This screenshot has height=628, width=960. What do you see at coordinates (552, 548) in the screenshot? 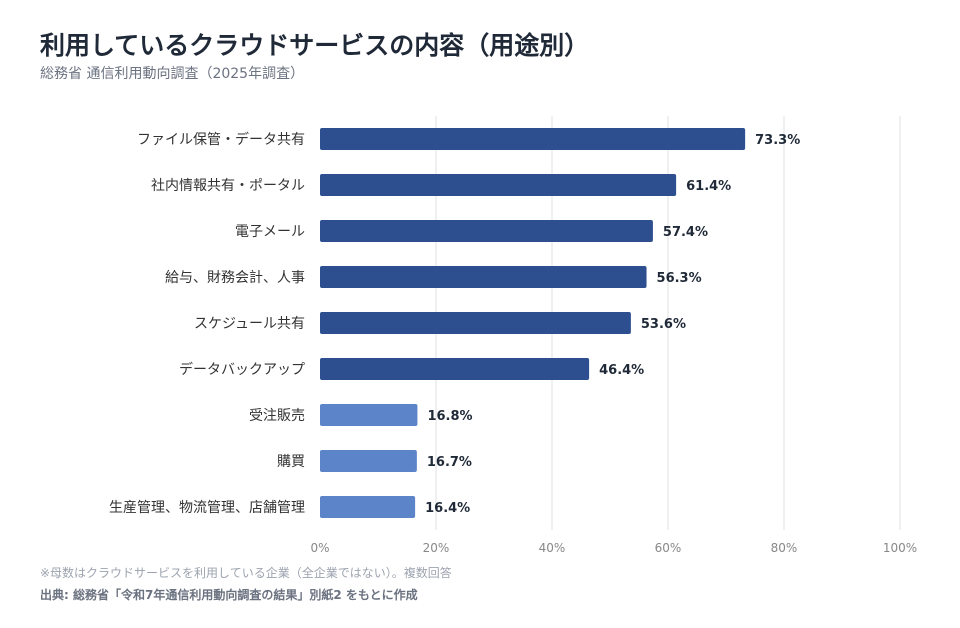
I see `x-tick-label: 40%` at bounding box center [552, 548].